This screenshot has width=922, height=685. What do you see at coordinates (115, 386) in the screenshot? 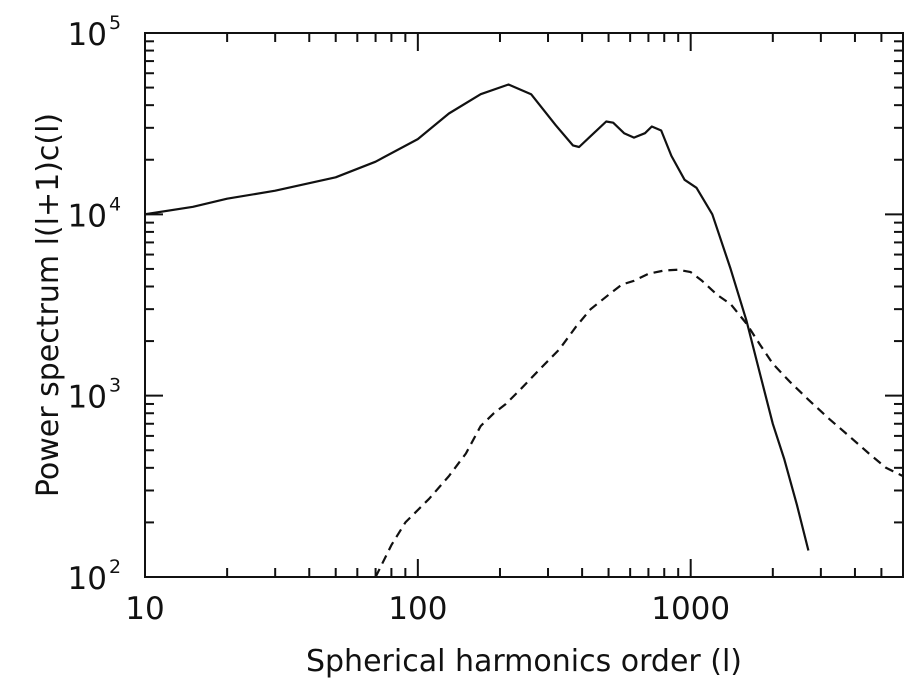
I see `y-tick-label-exponent: 3` at bounding box center [115, 386].